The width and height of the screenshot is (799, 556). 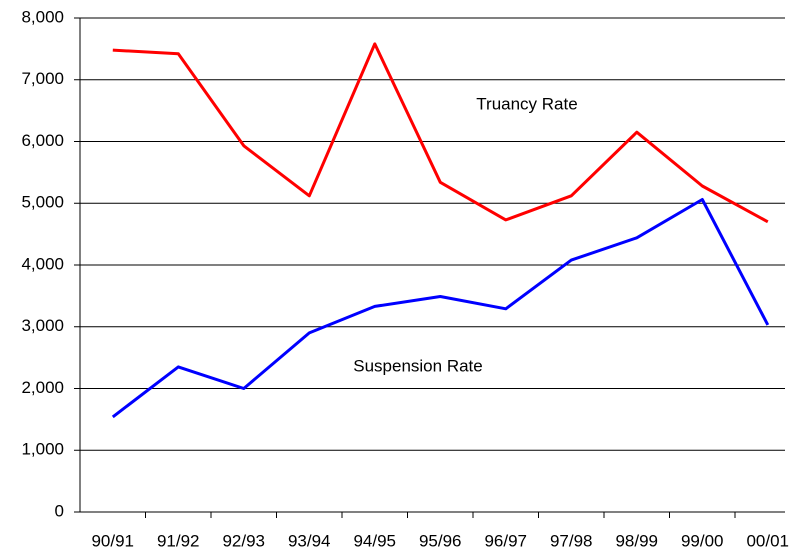 What do you see at coordinates (767, 540) in the screenshot?
I see `x-tick-label: 00/01` at bounding box center [767, 540].